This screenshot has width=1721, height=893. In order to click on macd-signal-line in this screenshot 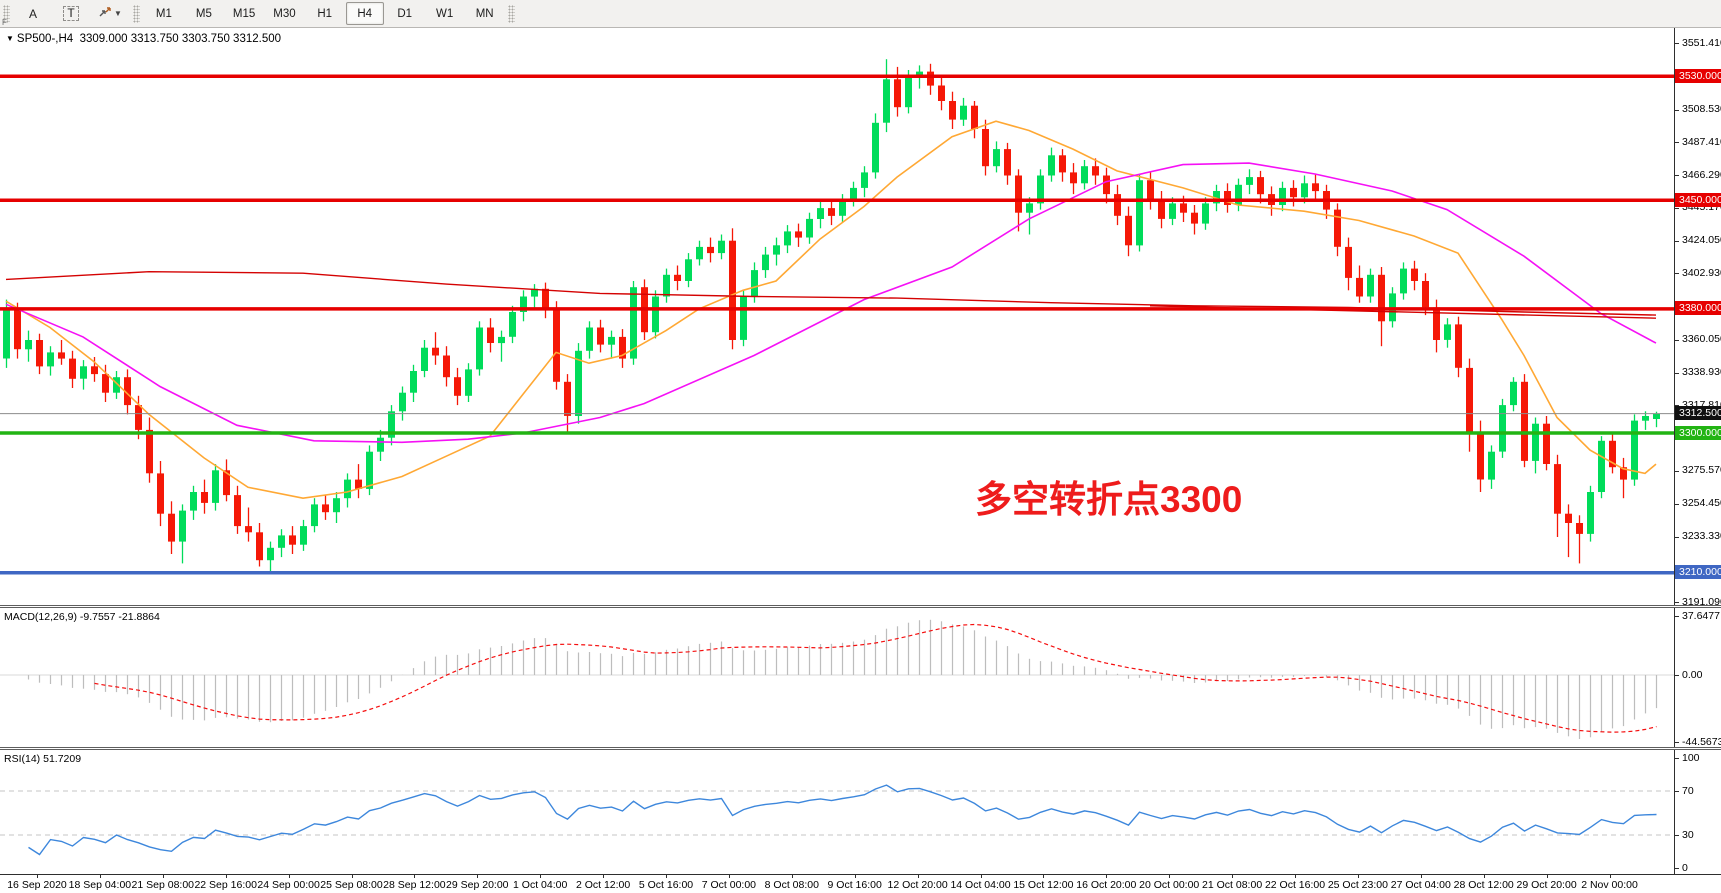, I will do `click(875, 678)`.